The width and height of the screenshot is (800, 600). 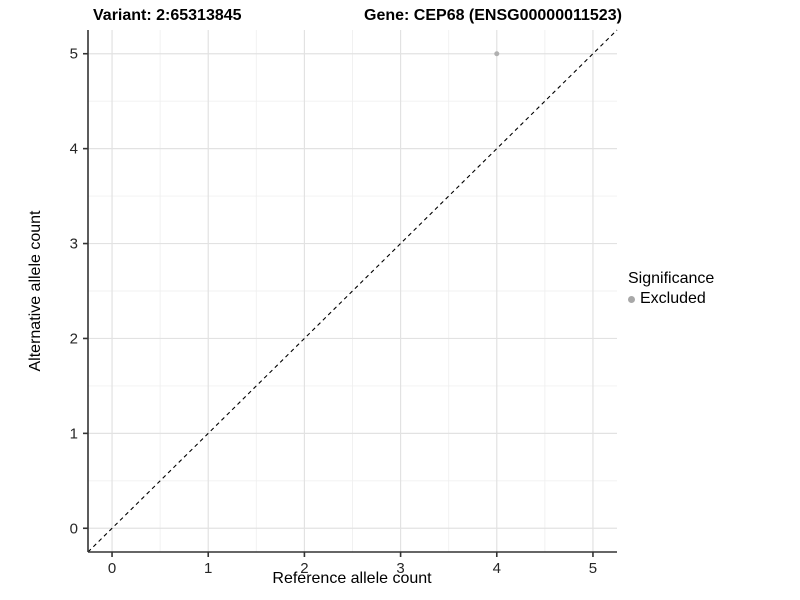 What do you see at coordinates (671, 278) in the screenshot?
I see `legend-title: Significance` at bounding box center [671, 278].